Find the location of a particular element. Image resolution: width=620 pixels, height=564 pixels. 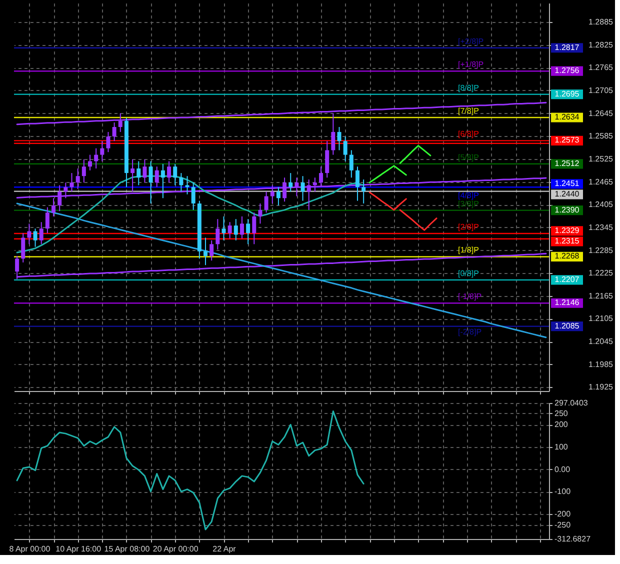

y-tick-label: -312.6827 is located at coordinates (573, 539).